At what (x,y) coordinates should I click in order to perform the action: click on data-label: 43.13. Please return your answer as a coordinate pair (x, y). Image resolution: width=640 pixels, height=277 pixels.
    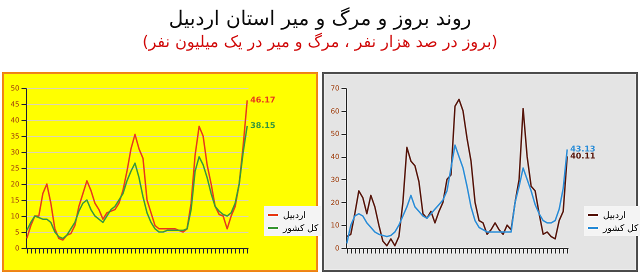
    Looking at the image, I should click on (583, 149).